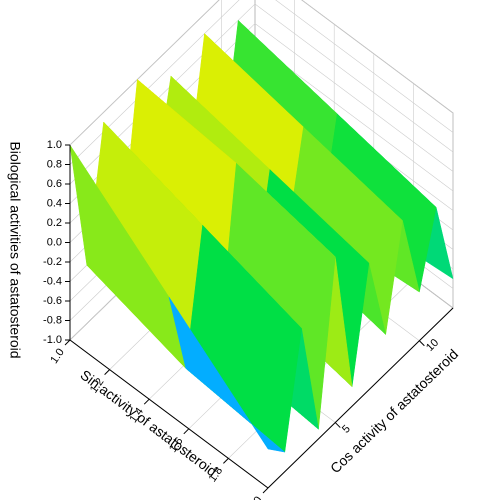  I want to click on surface-patch, so click(227, 374).